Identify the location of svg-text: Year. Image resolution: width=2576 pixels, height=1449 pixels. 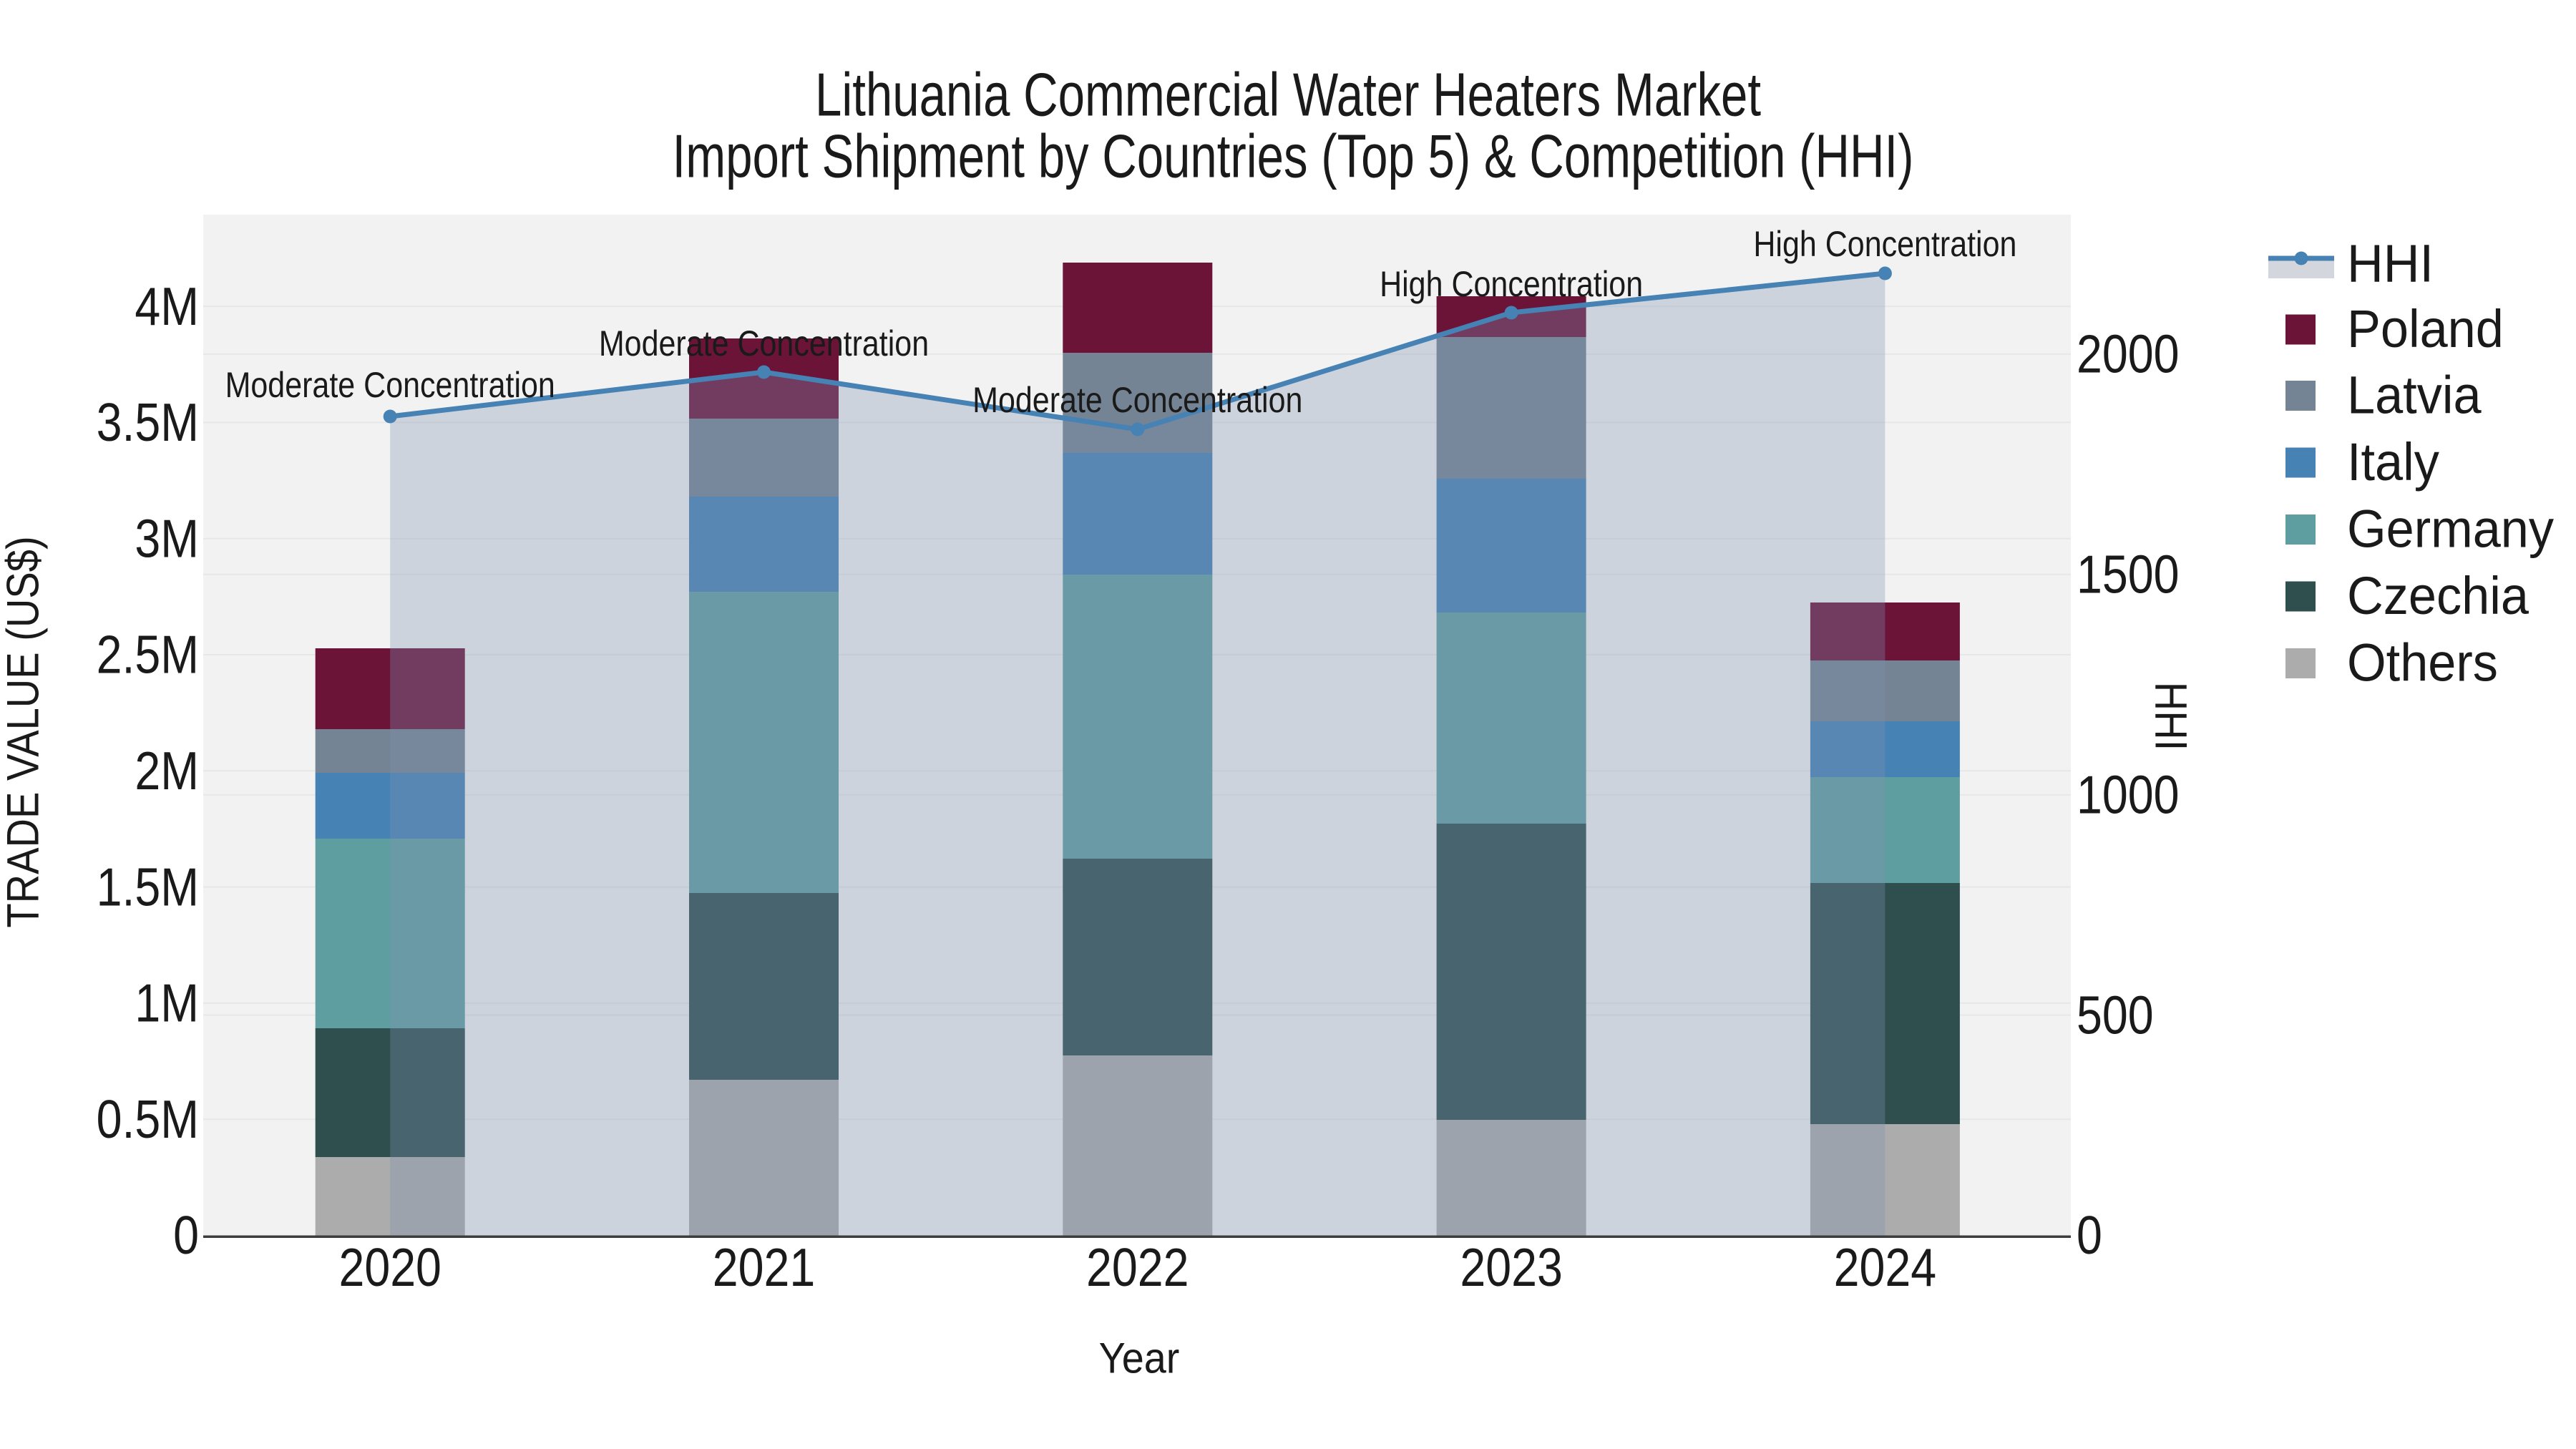
(1139, 1358).